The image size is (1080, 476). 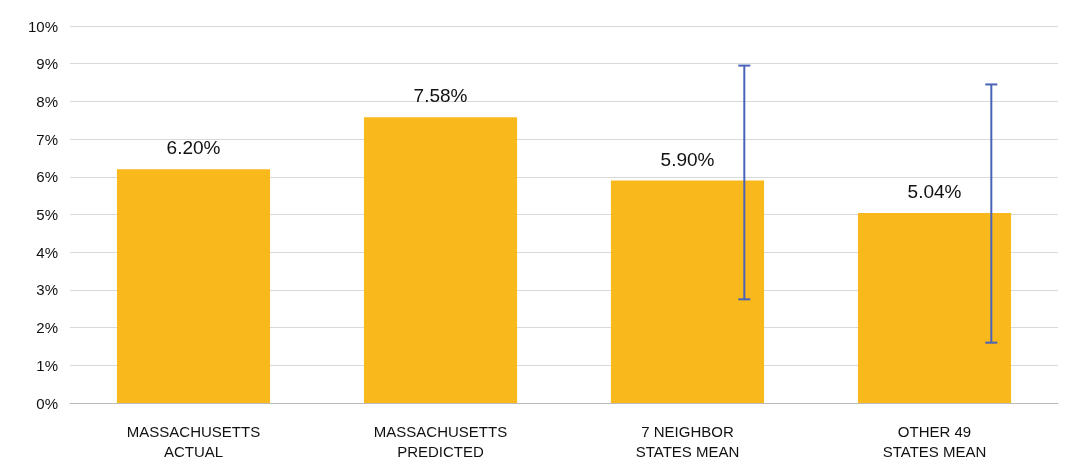 I want to click on y-tick-label: 7%, so click(x=47, y=139).